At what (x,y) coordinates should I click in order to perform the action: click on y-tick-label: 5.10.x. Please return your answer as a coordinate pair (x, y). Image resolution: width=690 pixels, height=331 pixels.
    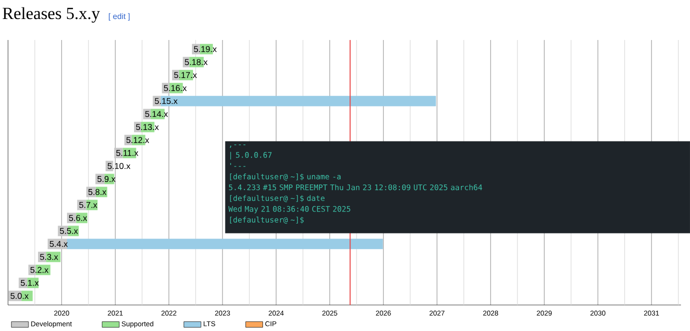
    Looking at the image, I should click on (119, 165).